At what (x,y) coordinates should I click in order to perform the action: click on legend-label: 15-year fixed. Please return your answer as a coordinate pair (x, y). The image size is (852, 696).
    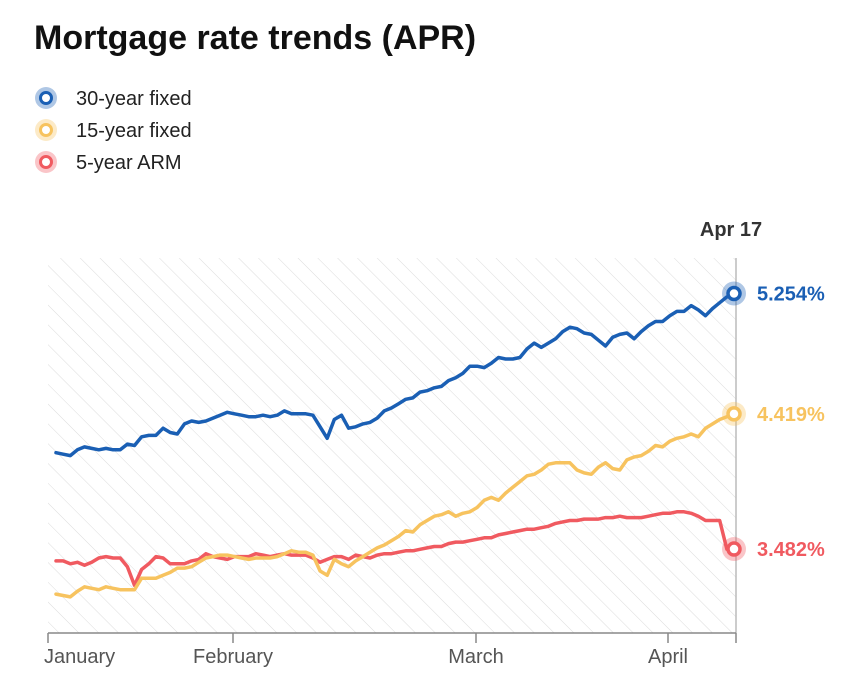
    Looking at the image, I should click on (134, 131).